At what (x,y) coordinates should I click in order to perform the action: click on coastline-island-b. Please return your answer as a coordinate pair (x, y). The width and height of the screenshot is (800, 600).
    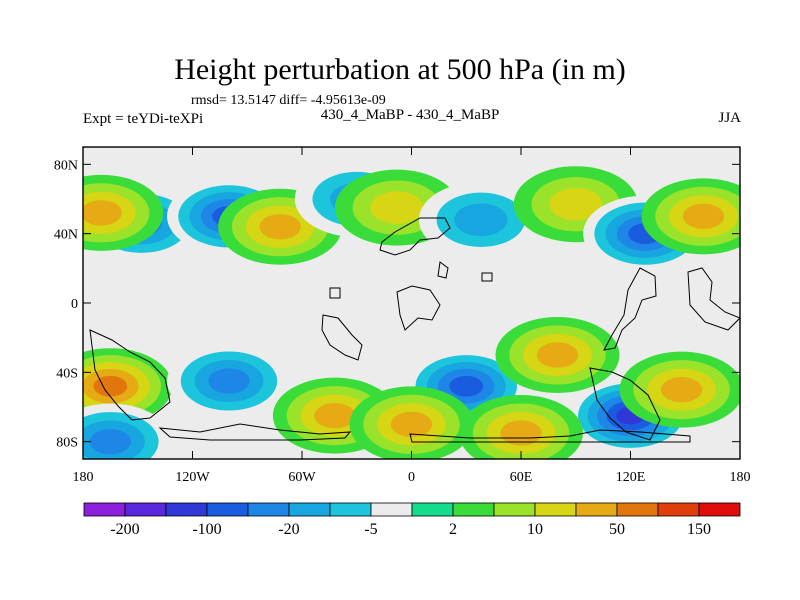
    Looking at the image, I should click on (487, 277).